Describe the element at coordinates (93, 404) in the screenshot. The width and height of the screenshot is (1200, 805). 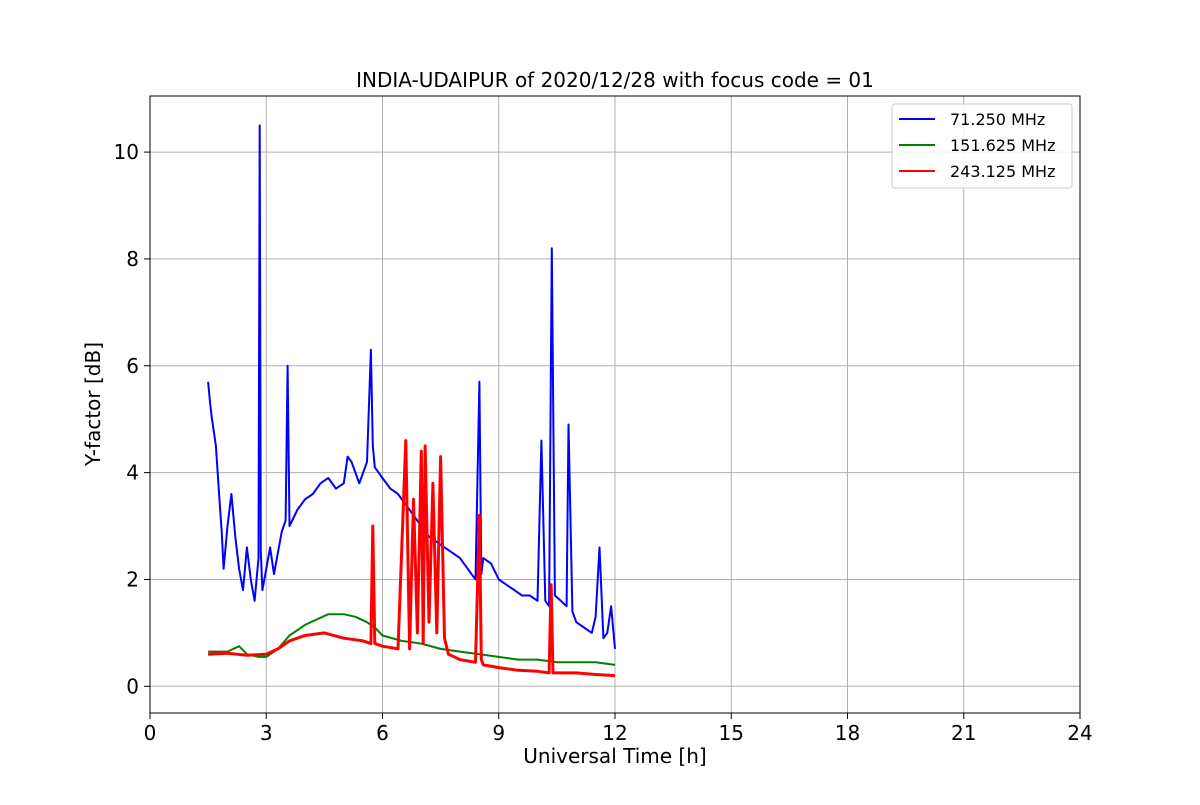
I see `y-axis-label: Y-factor [dB]` at that location.